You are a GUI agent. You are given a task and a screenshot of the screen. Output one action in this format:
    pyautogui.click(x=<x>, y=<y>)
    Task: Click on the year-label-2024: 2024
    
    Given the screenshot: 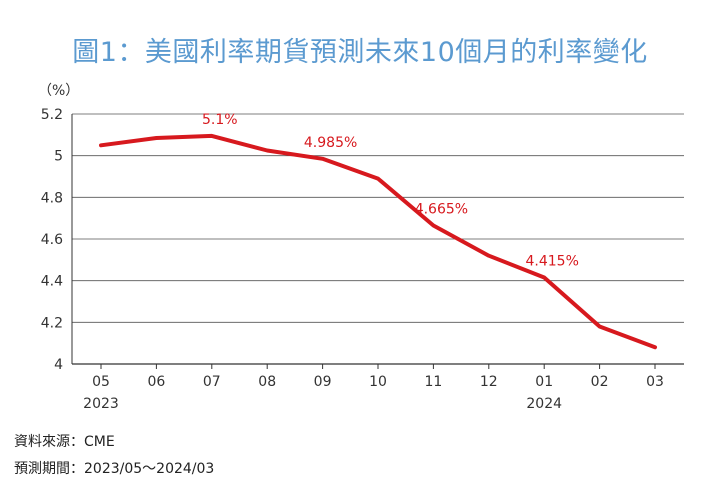 What is the action you would take?
    pyautogui.click(x=544, y=404)
    